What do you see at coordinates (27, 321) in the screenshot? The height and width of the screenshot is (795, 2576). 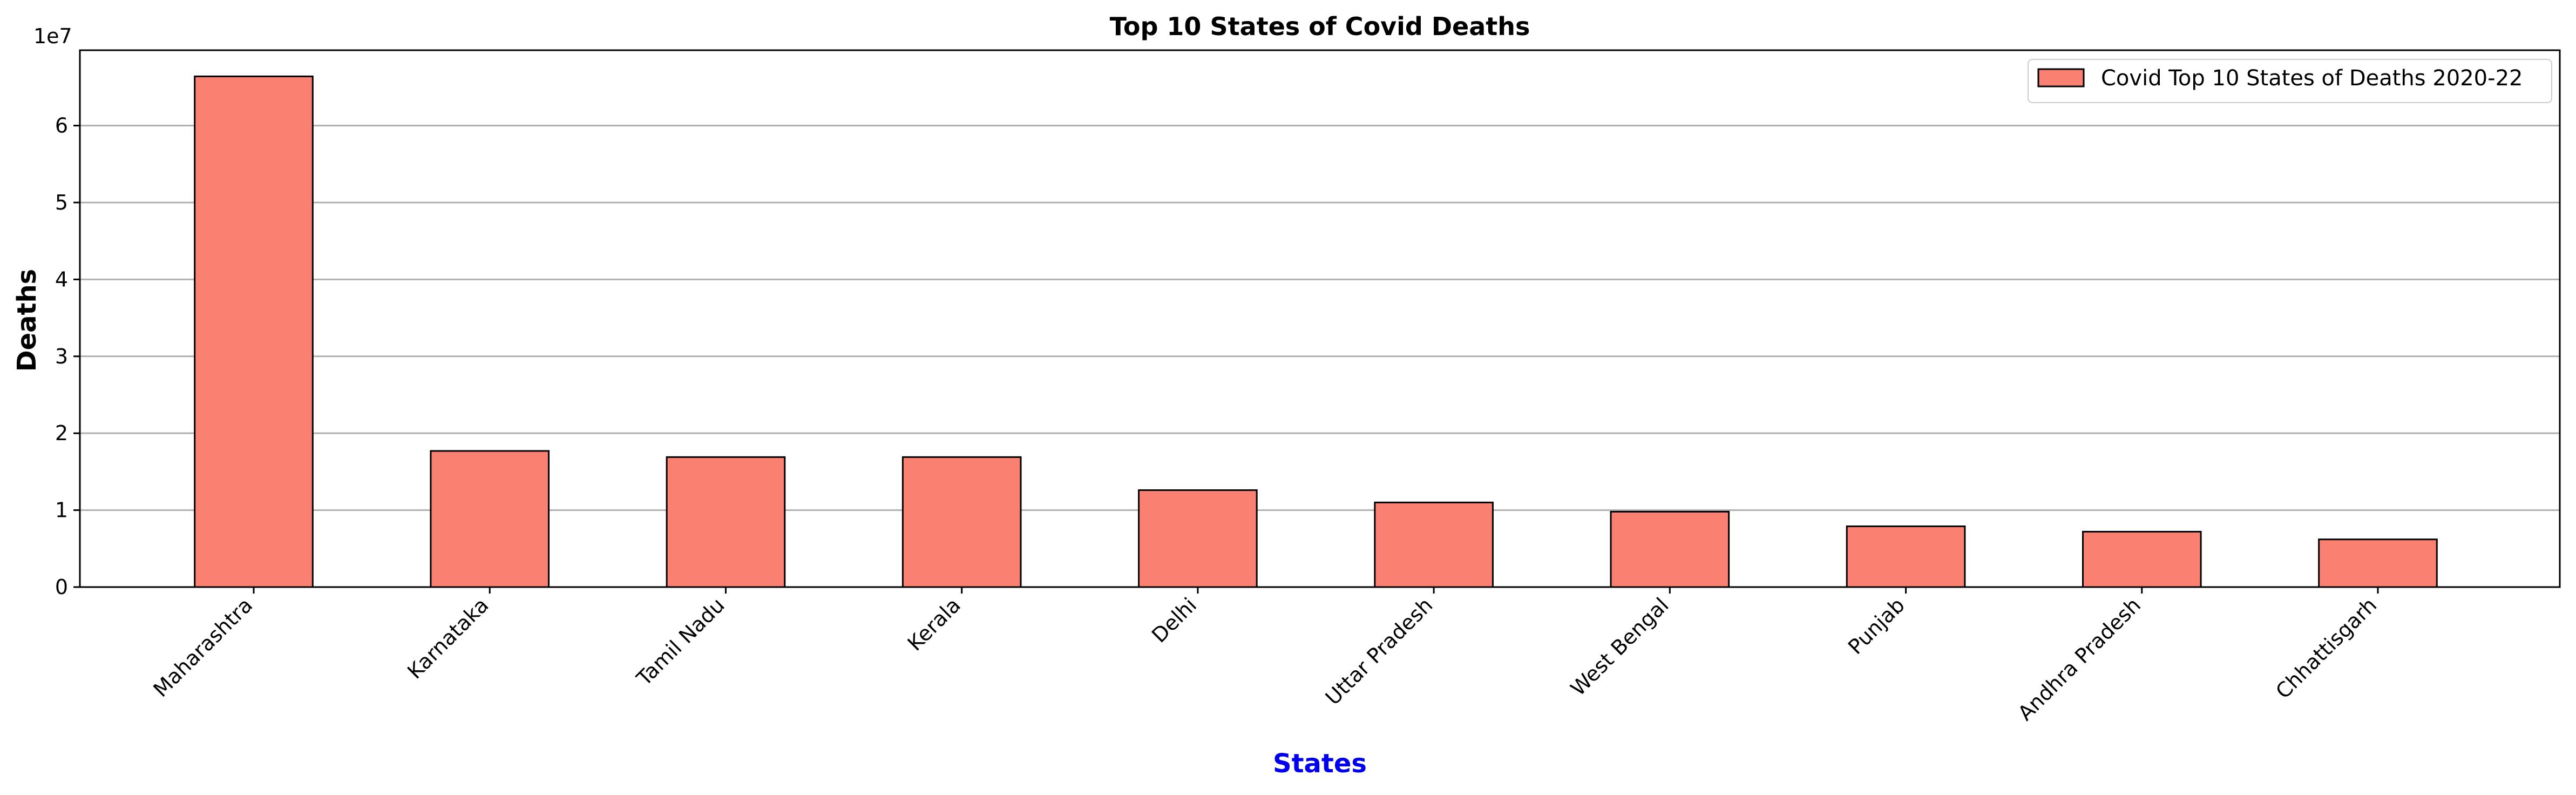 I see `y-axis-label: Deaths` at bounding box center [27, 321].